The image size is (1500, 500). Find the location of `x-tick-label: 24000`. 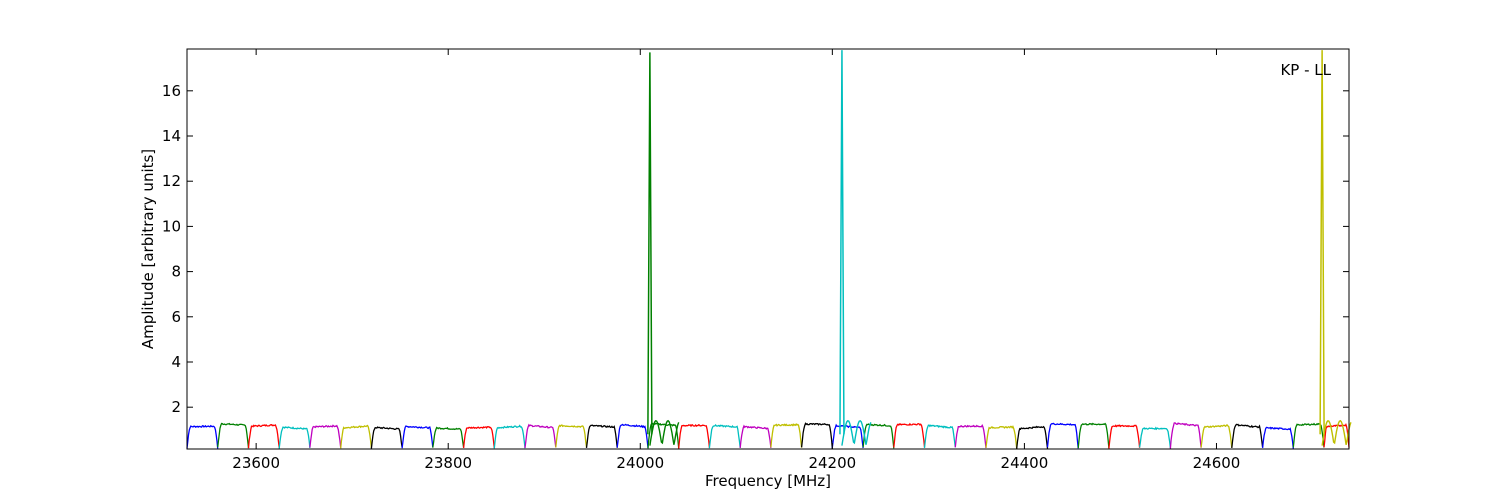

x-tick-label: 24000 is located at coordinates (640, 463).